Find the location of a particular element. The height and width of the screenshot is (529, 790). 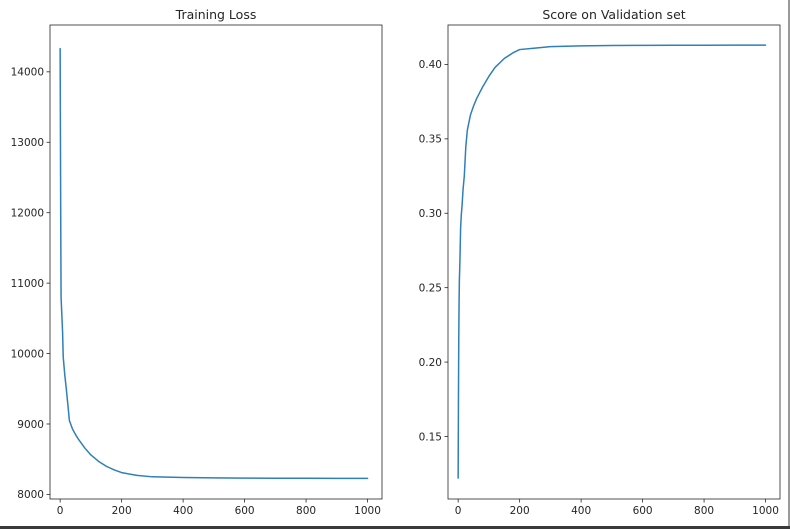

training-loss-y-tick-label: 12000 is located at coordinates (27, 213).